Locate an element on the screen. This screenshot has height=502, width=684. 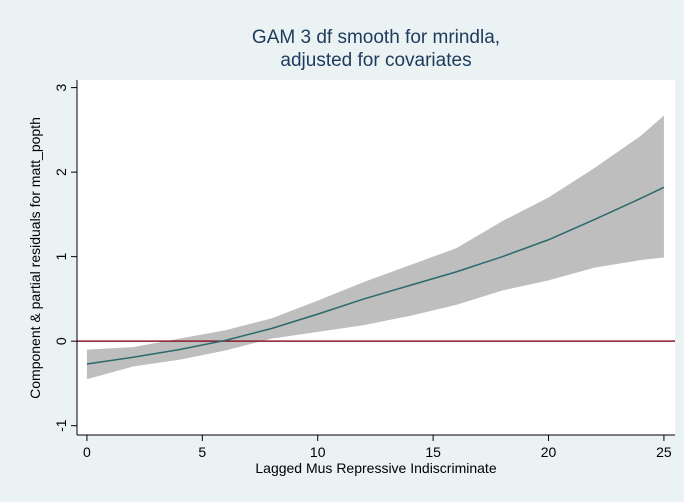
x-axis-label: Lagged Mus Repressive Indiscriminate is located at coordinates (375, 468).